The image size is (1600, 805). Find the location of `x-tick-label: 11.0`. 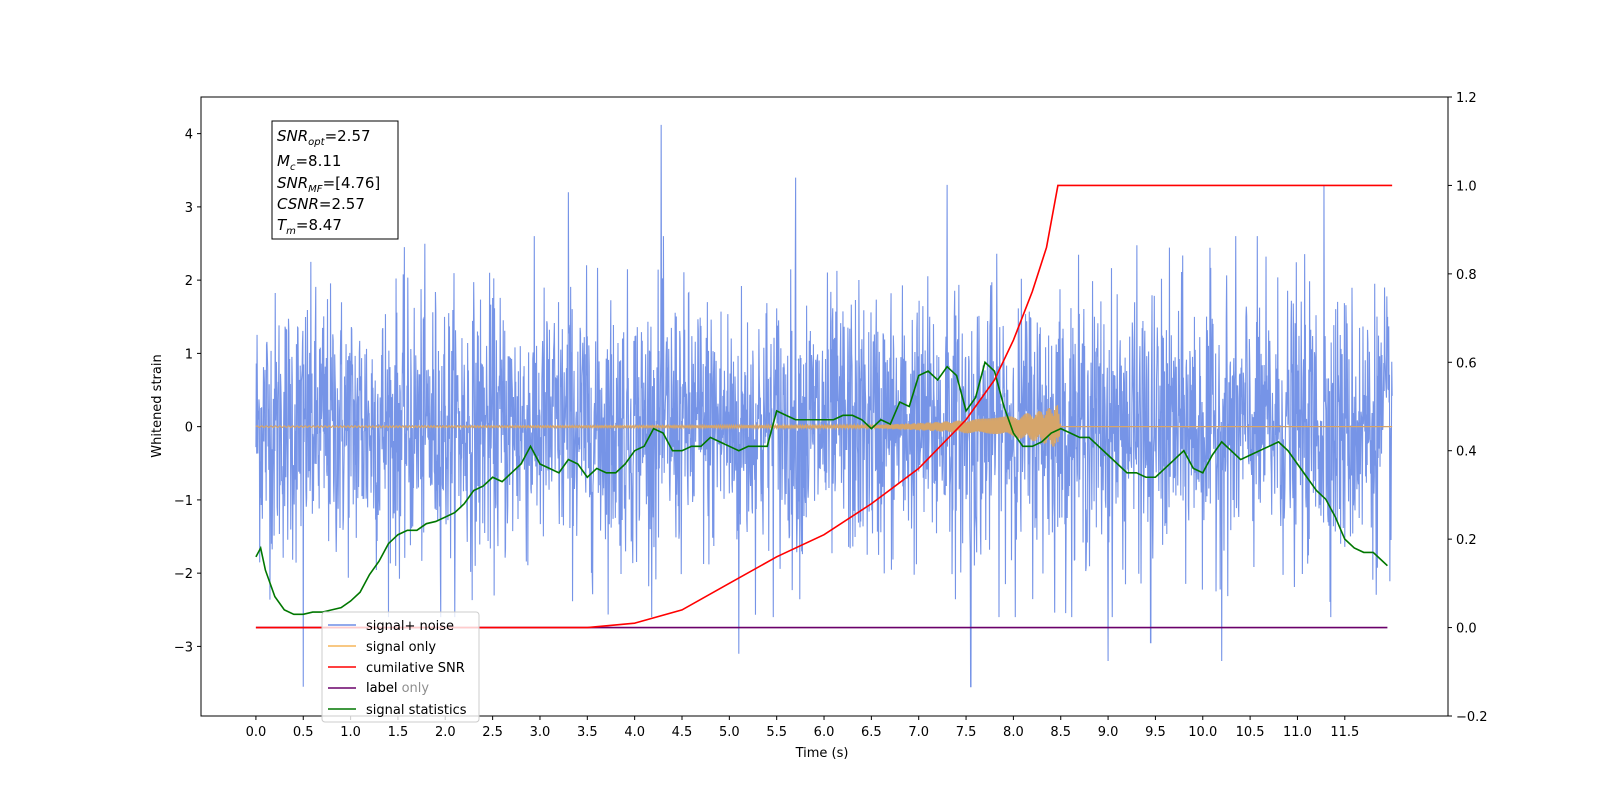

x-tick-label: 11.0 is located at coordinates (1297, 732).